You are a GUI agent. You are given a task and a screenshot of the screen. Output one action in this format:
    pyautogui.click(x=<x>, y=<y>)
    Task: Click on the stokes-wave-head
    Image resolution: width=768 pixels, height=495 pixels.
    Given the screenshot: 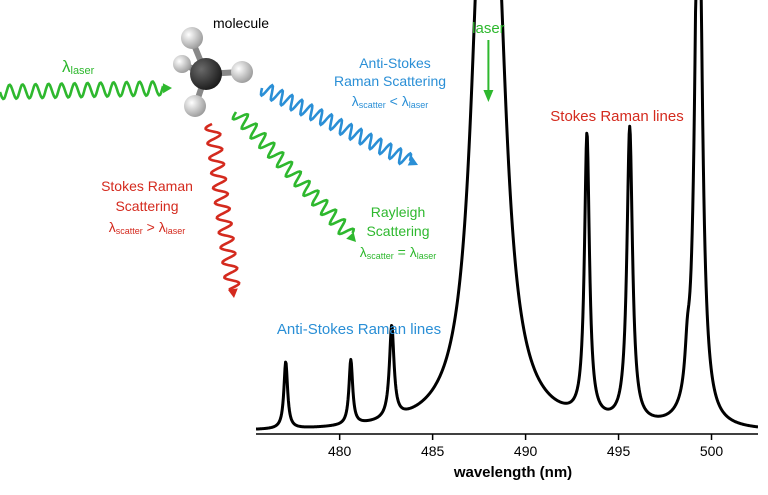 What is the action you would take?
    pyautogui.click(x=232, y=293)
    